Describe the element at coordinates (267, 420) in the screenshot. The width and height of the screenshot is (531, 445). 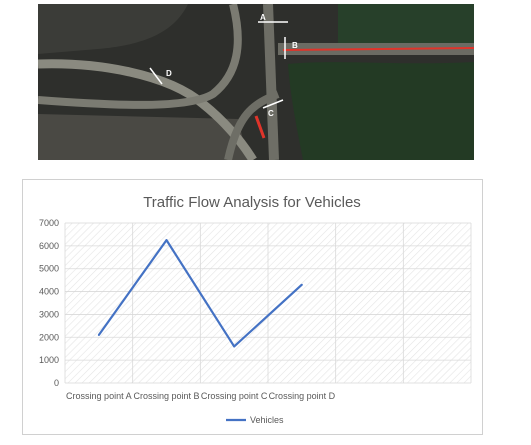
I see `legend-label: Vehicles` at that location.